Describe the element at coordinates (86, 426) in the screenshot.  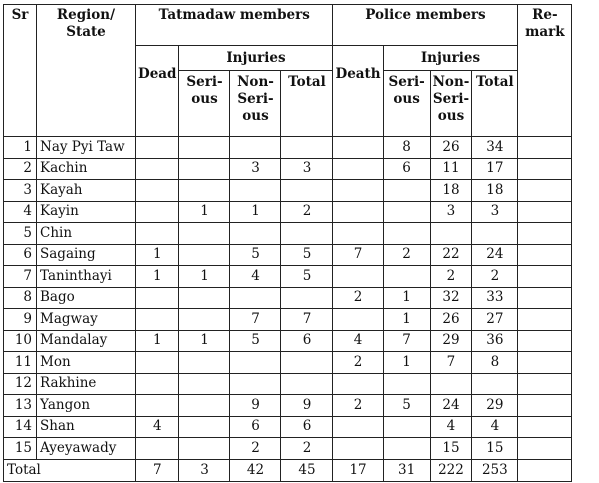
I see `cell-region: Shan` at that location.